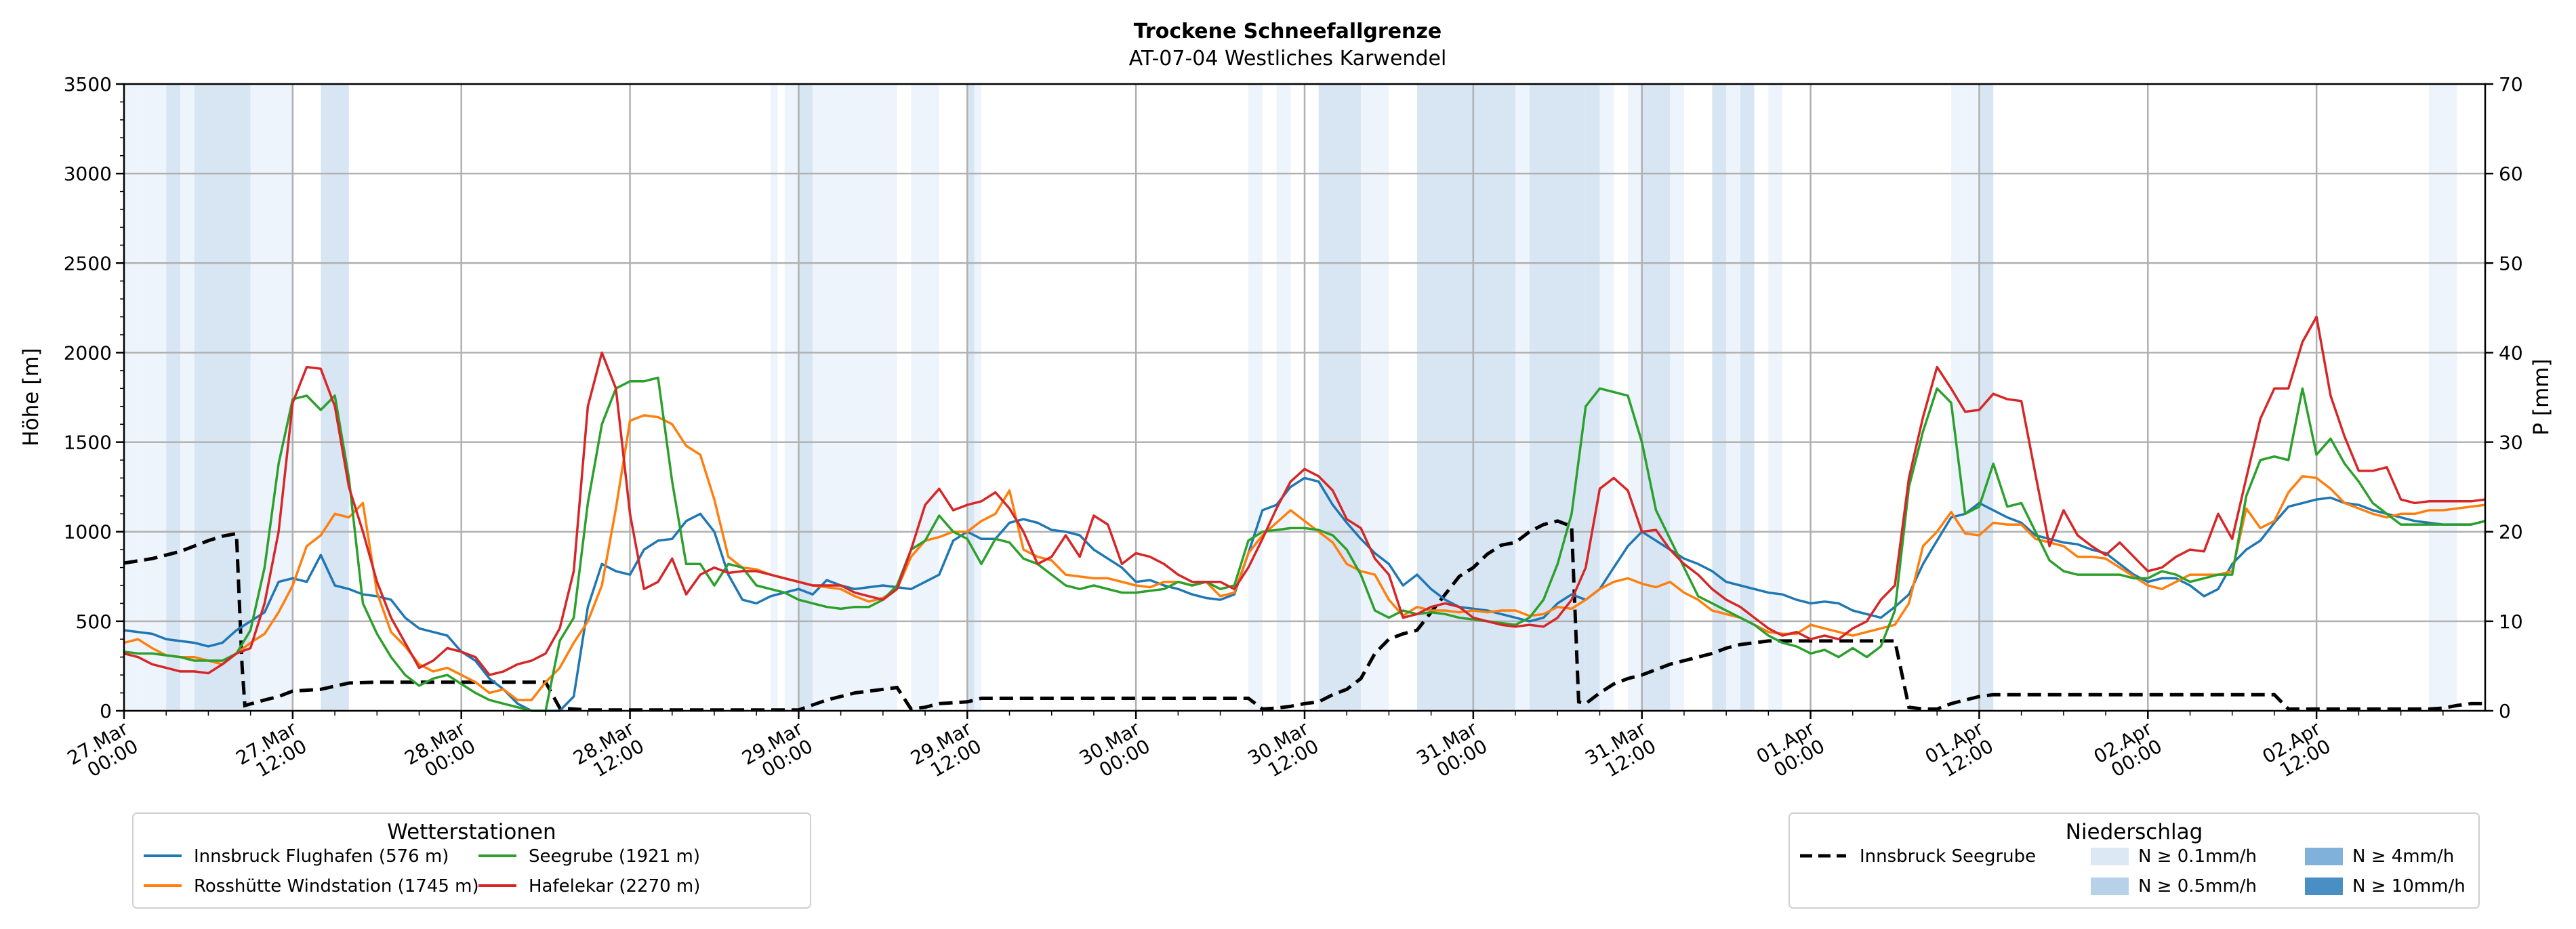 This screenshot has height=929, width=2576. I want to click on legend-precip-swatch-label: N ≥ 0.1mm/h, so click(2198, 856).